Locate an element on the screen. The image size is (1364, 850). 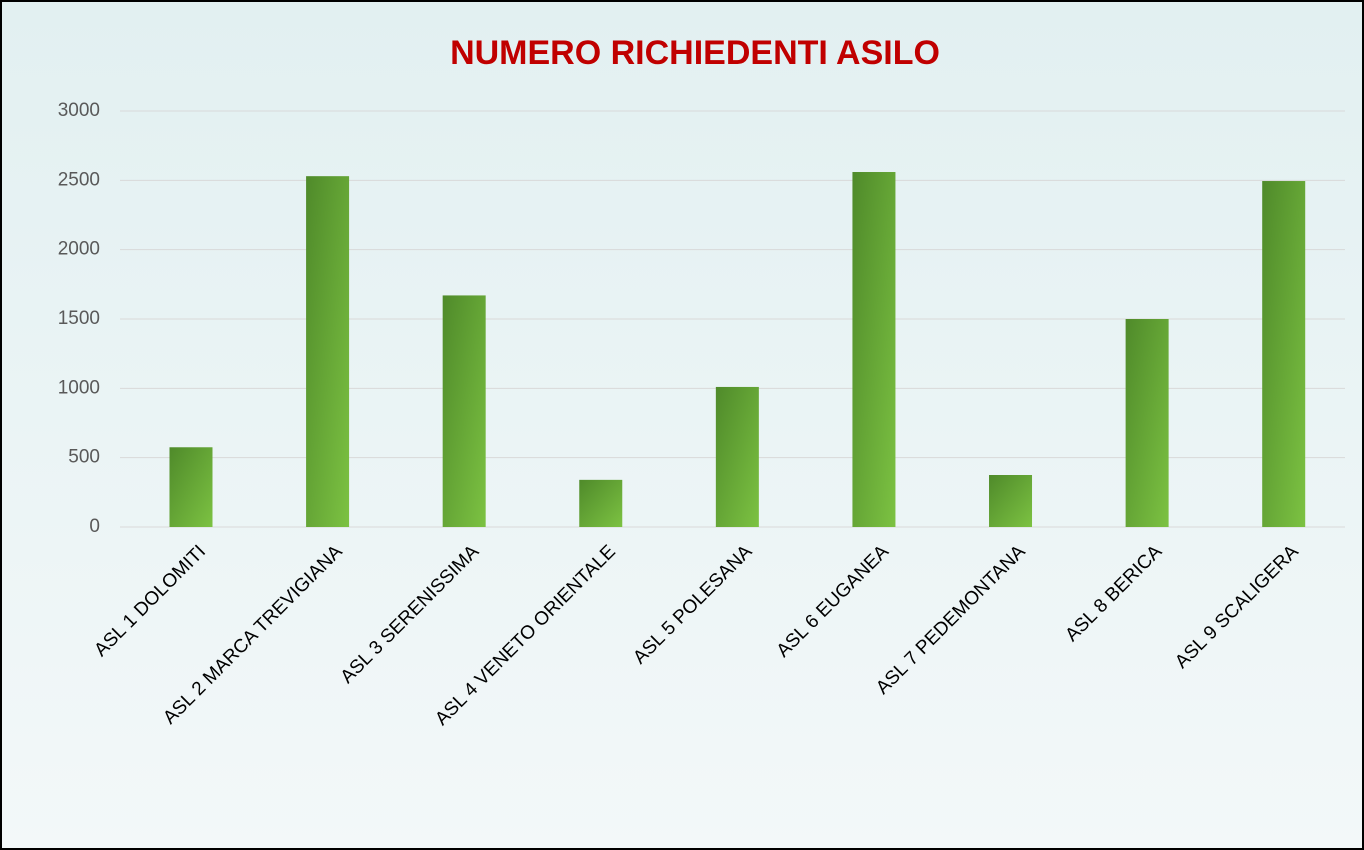
y-tick-label: 2000 is located at coordinates (79, 249).